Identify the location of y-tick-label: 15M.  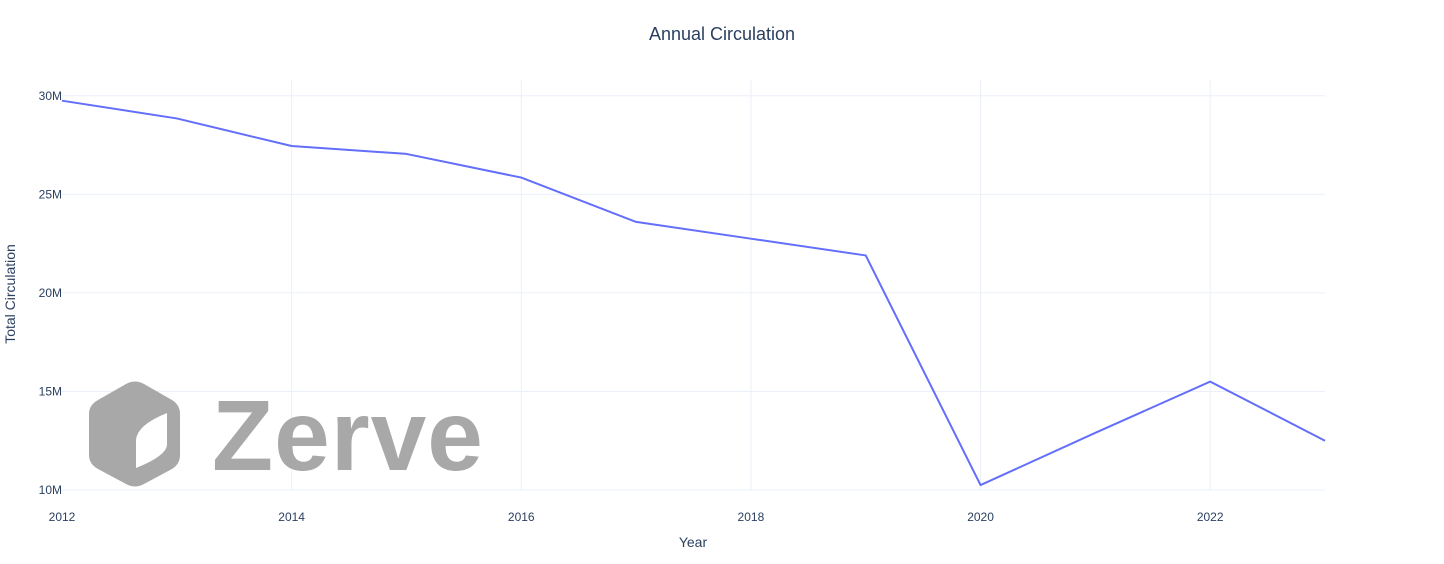
(50, 391).